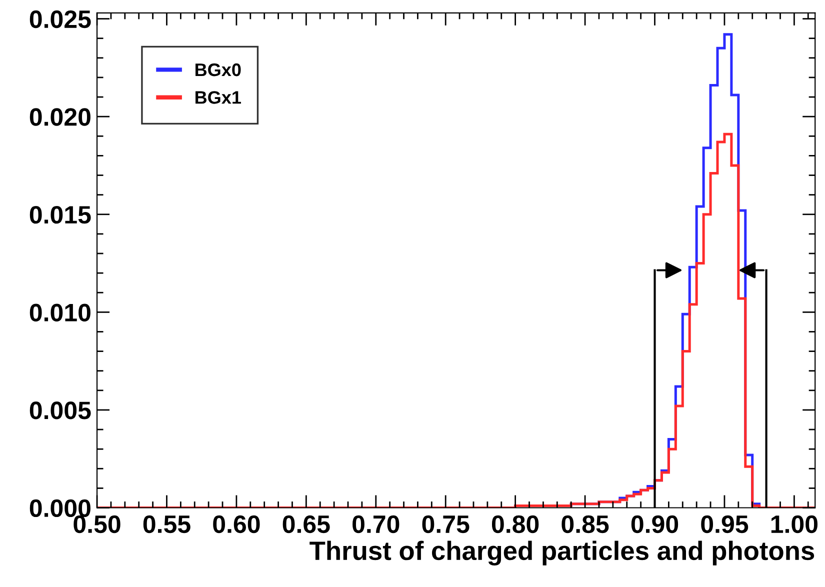 The width and height of the screenshot is (825, 587). What do you see at coordinates (60, 313) in the screenshot?
I see `y-tick-label: 0.010` at bounding box center [60, 313].